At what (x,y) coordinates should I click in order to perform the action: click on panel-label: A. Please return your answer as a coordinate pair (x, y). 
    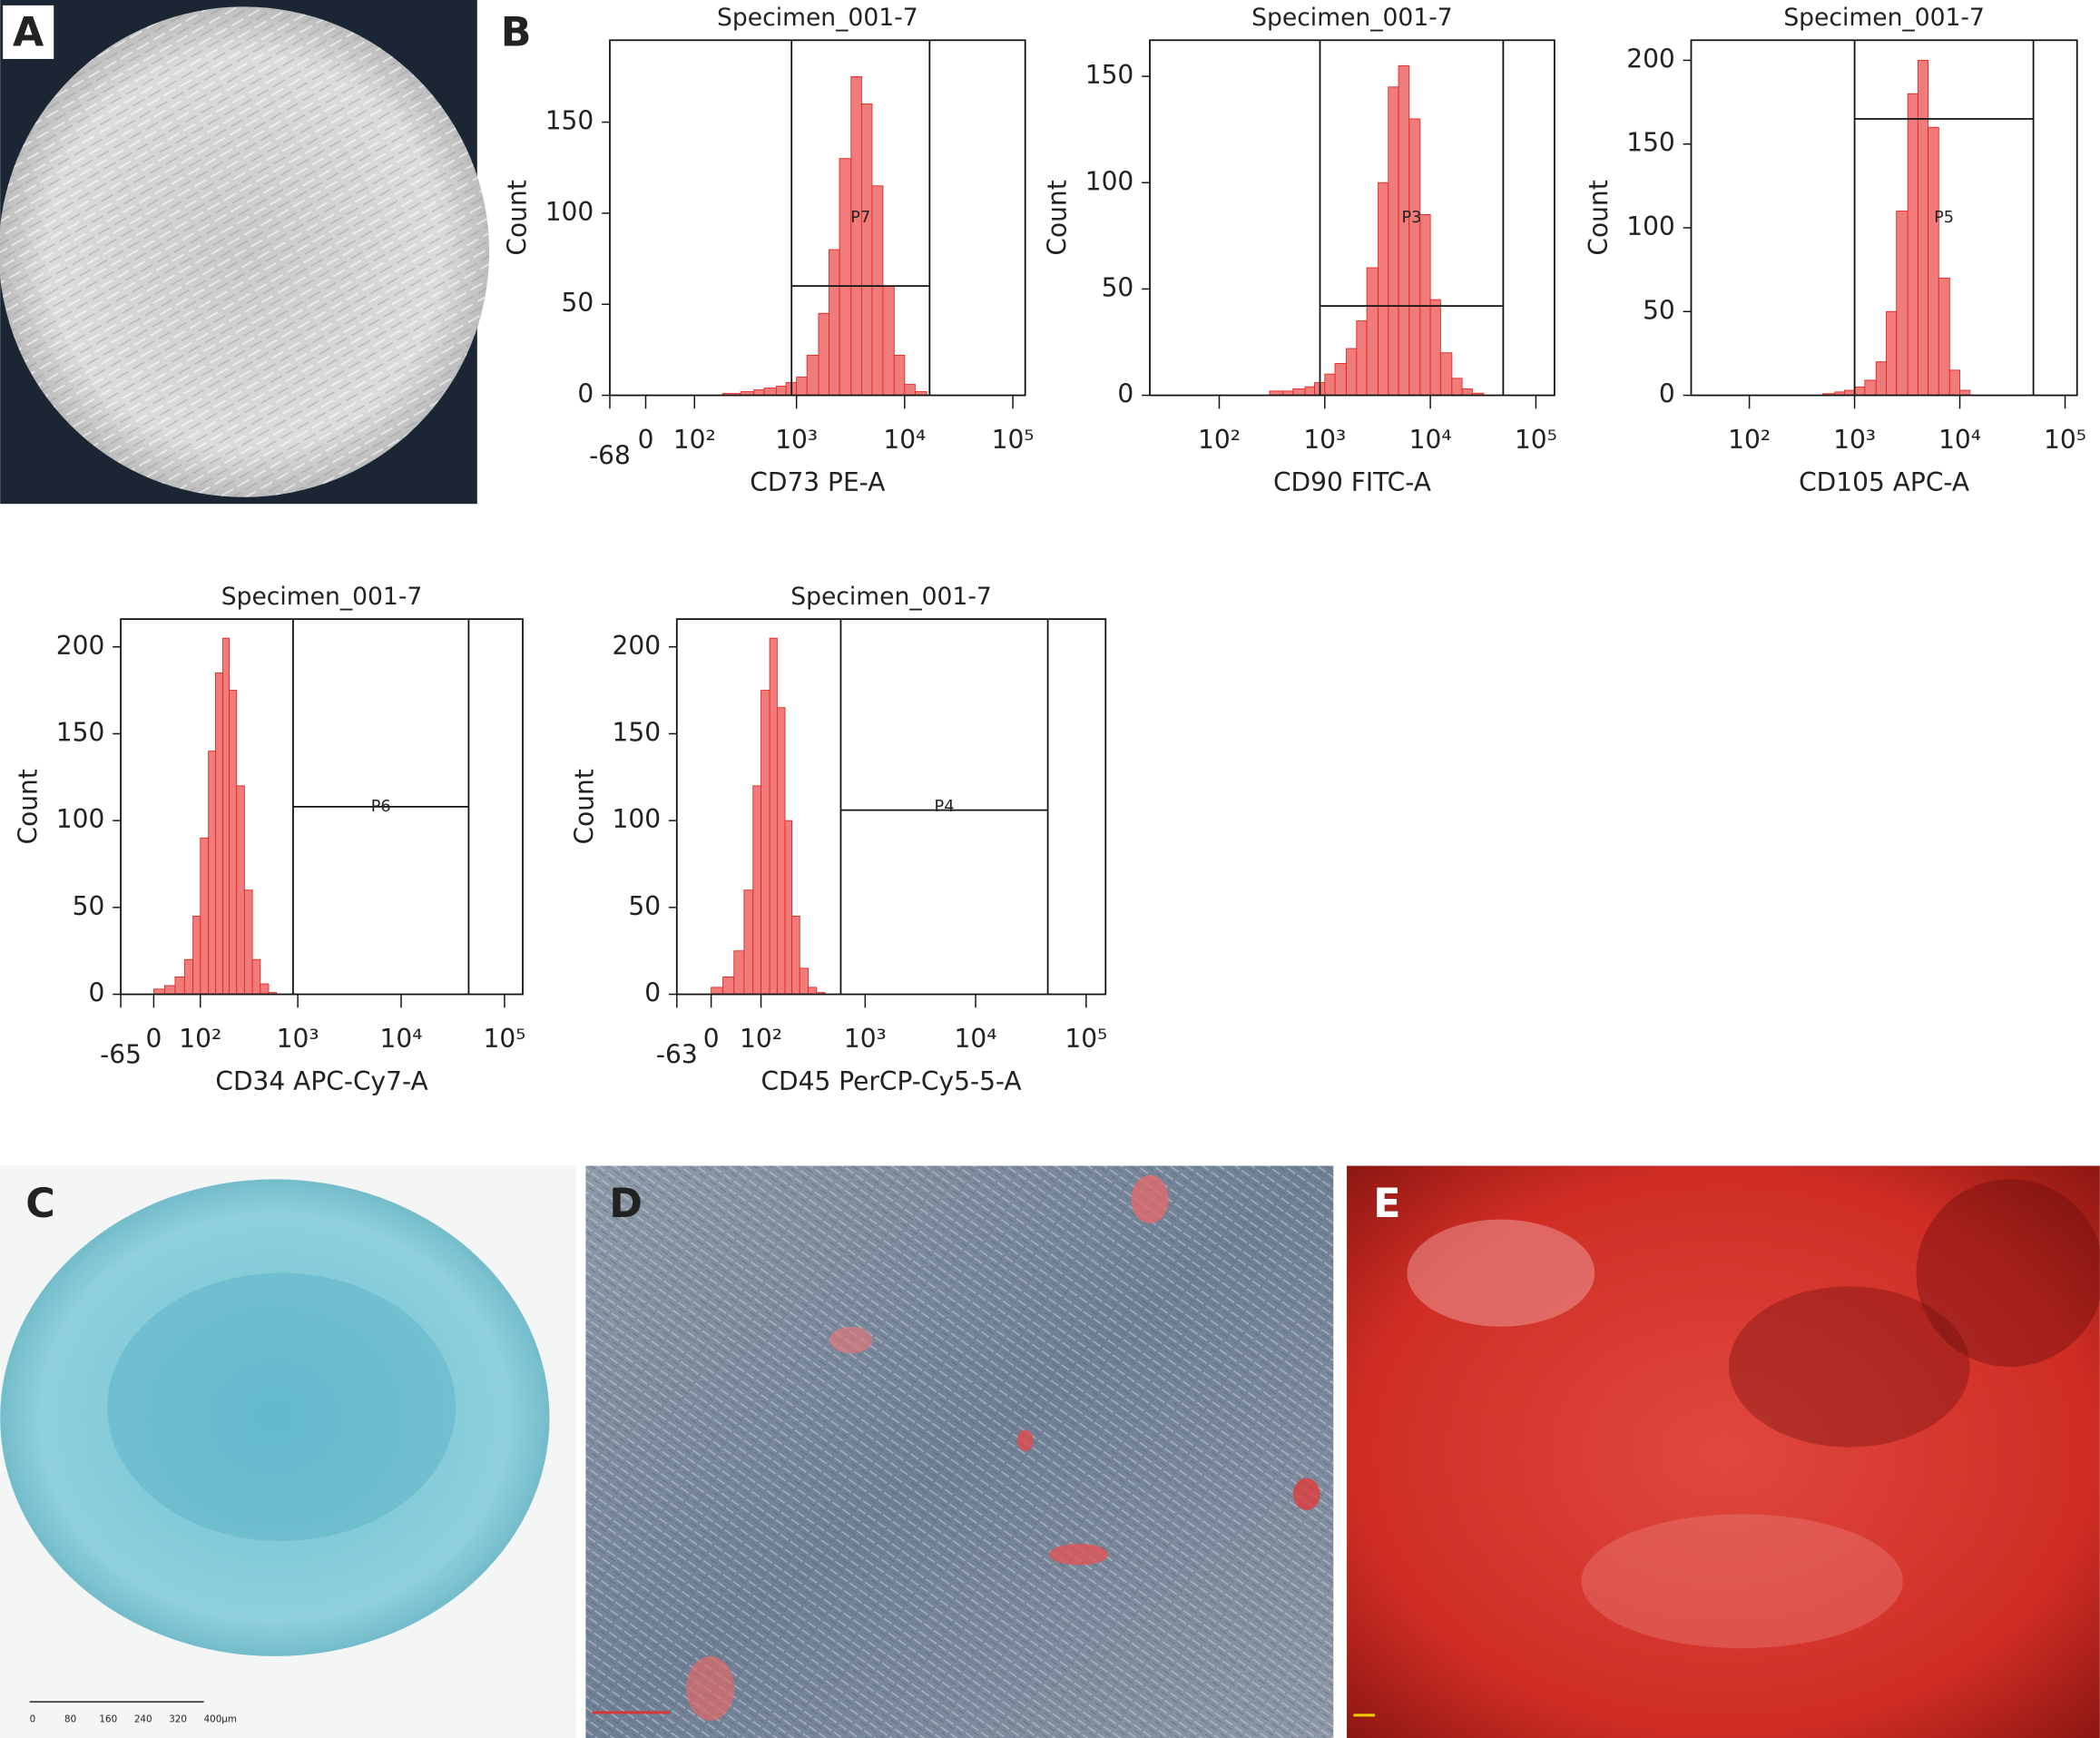
    Looking at the image, I should click on (28, 32).